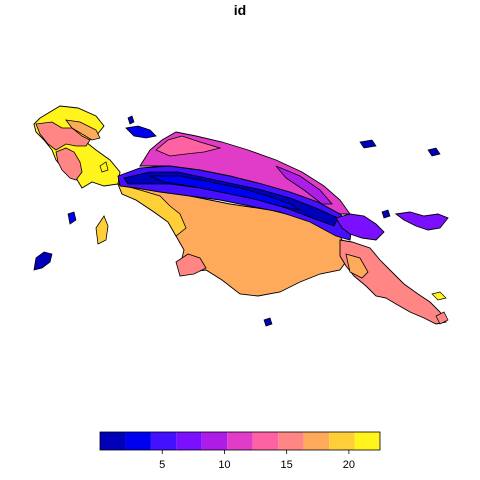 The image size is (480, 480). I want to click on island-waigeo-blue, so click(141, 132).